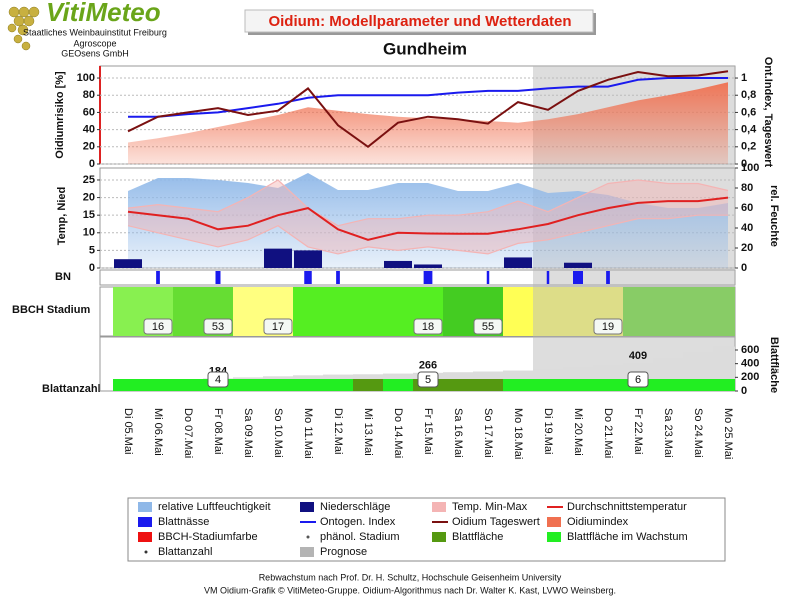 Image resolution: width=800 pixels, height=600 pixels. I want to click on legend-label: Temp. Min-Max, so click(490, 507).